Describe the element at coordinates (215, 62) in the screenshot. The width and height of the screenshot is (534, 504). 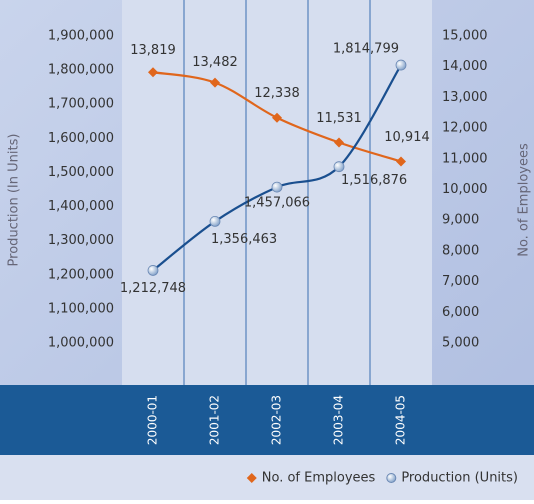
I see `data-label: 13,482` at that location.